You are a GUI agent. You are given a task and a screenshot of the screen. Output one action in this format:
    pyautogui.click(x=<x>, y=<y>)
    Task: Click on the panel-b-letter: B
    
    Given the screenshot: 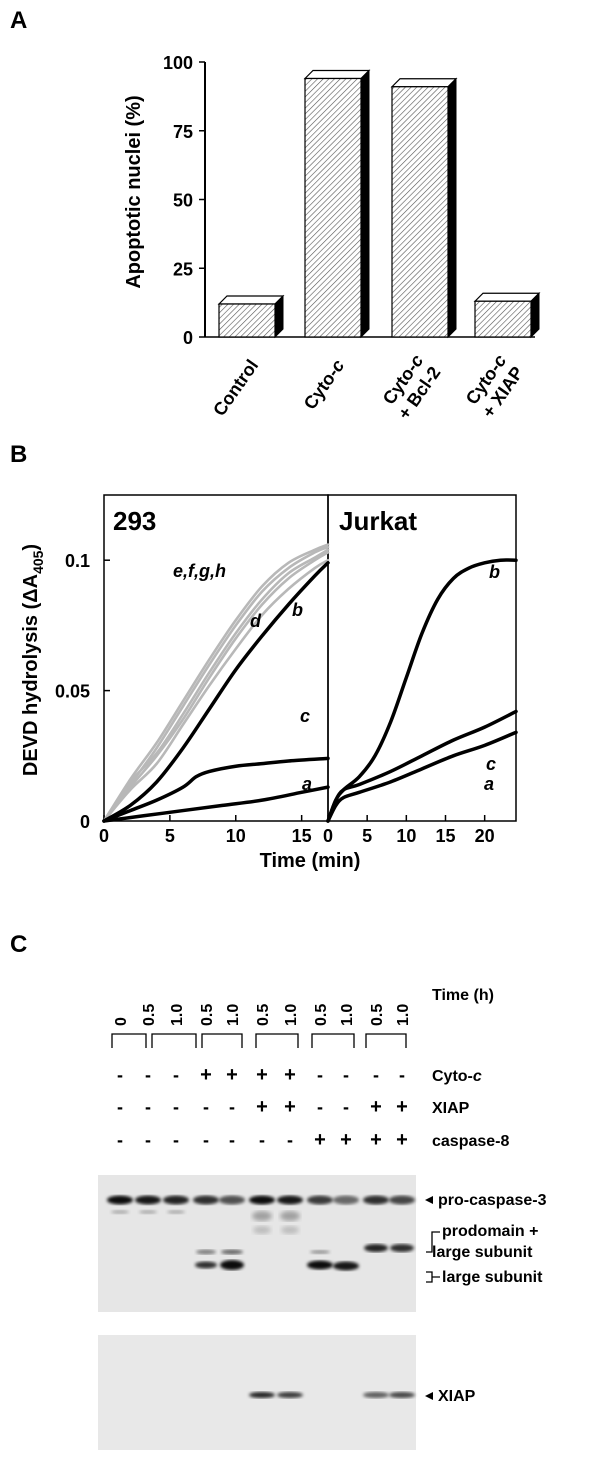 What is the action you would take?
    pyautogui.click(x=18, y=454)
    